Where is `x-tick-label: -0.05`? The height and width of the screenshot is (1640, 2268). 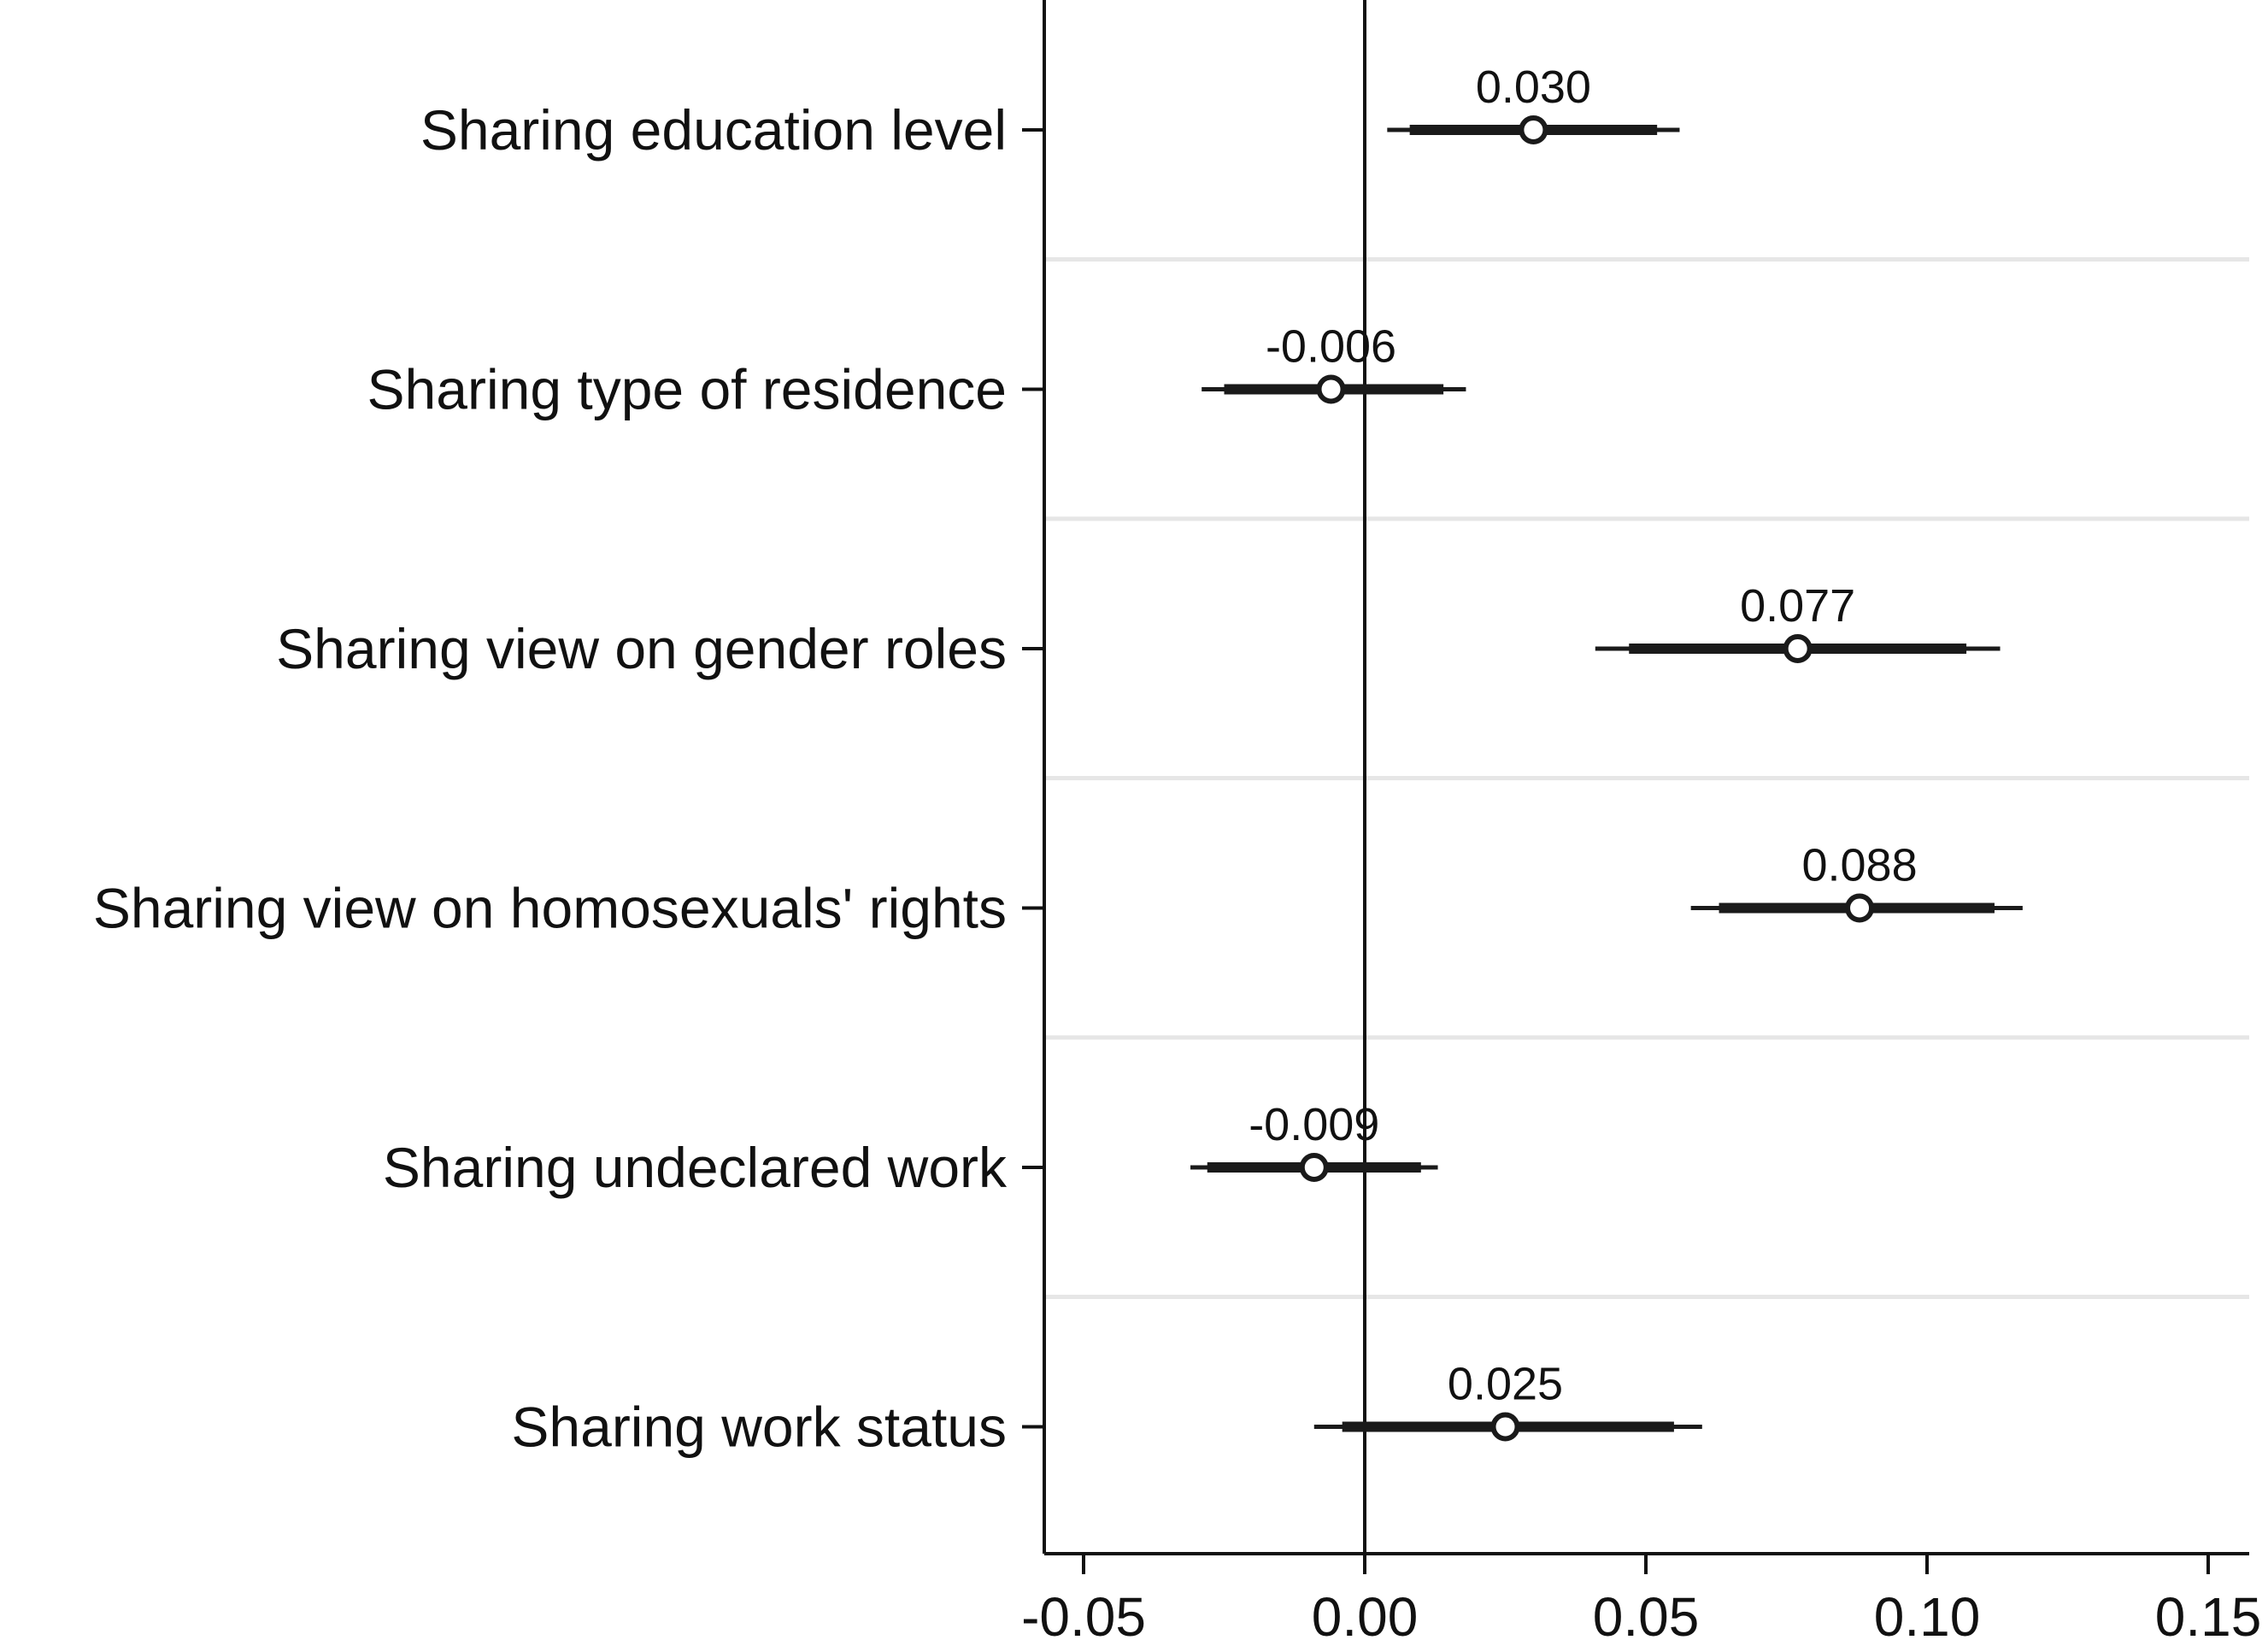 x-tick-label: -0.05 is located at coordinates (1083, 1613).